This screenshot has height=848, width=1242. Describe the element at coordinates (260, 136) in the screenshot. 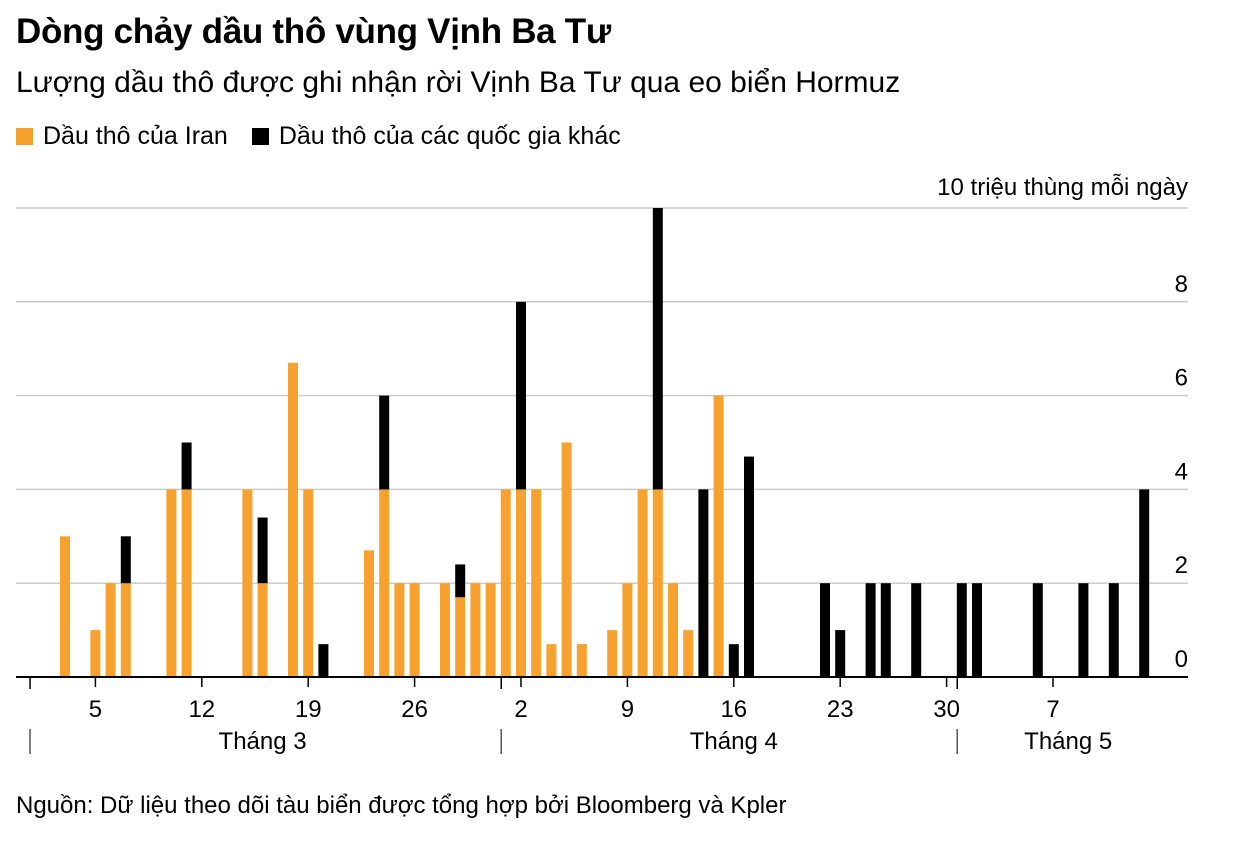

I see `legend-swatch-other` at that location.